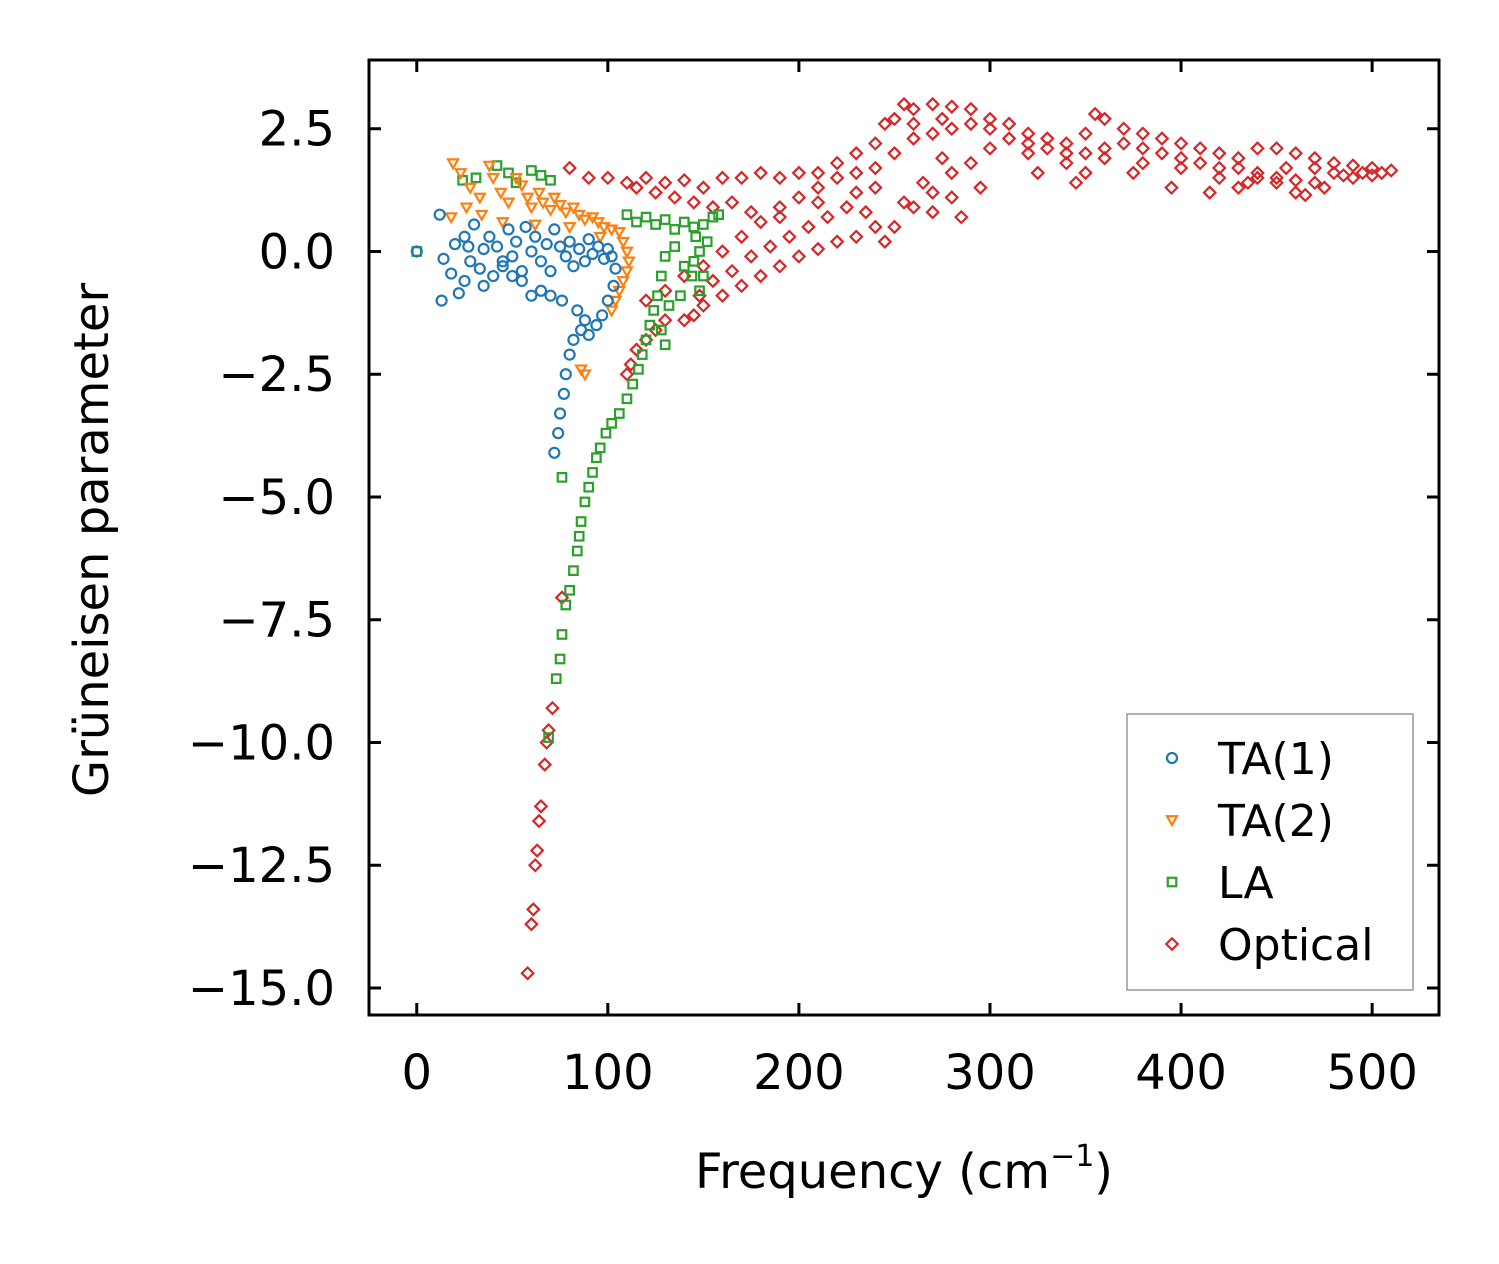  Describe the element at coordinates (1372, 1073) in the screenshot. I see `x-tick-label: 500` at that location.